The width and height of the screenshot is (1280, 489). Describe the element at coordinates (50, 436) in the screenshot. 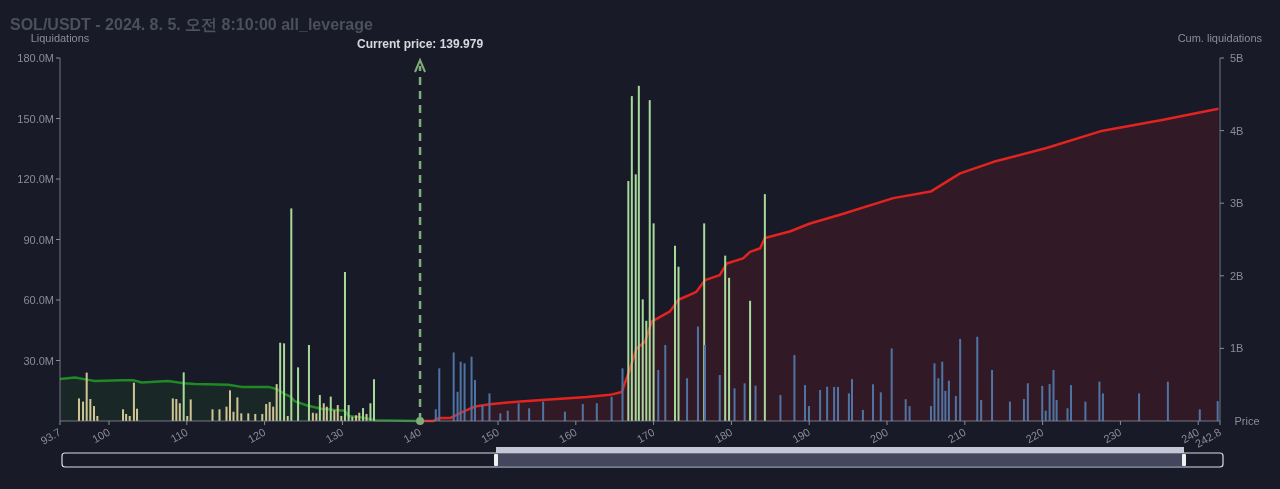

I see `x-tick-label: 93.7` at that location.